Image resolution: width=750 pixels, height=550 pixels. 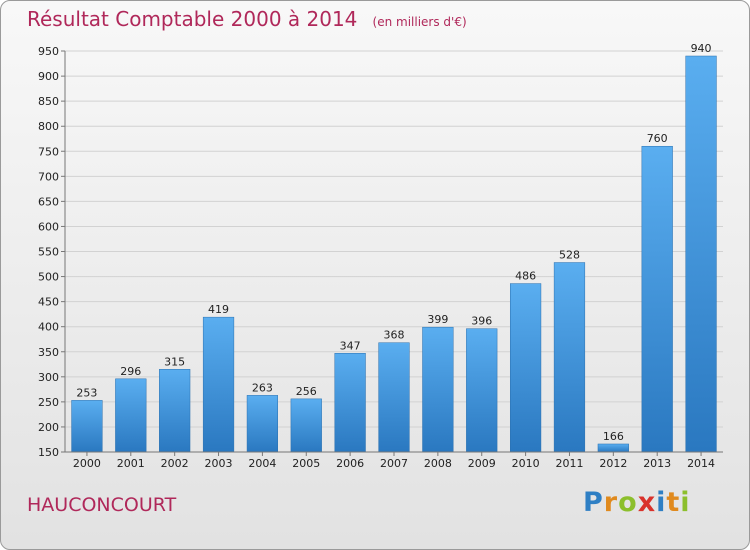 What do you see at coordinates (569, 463) in the screenshot?
I see `x-tick-label: 2011` at bounding box center [569, 463].